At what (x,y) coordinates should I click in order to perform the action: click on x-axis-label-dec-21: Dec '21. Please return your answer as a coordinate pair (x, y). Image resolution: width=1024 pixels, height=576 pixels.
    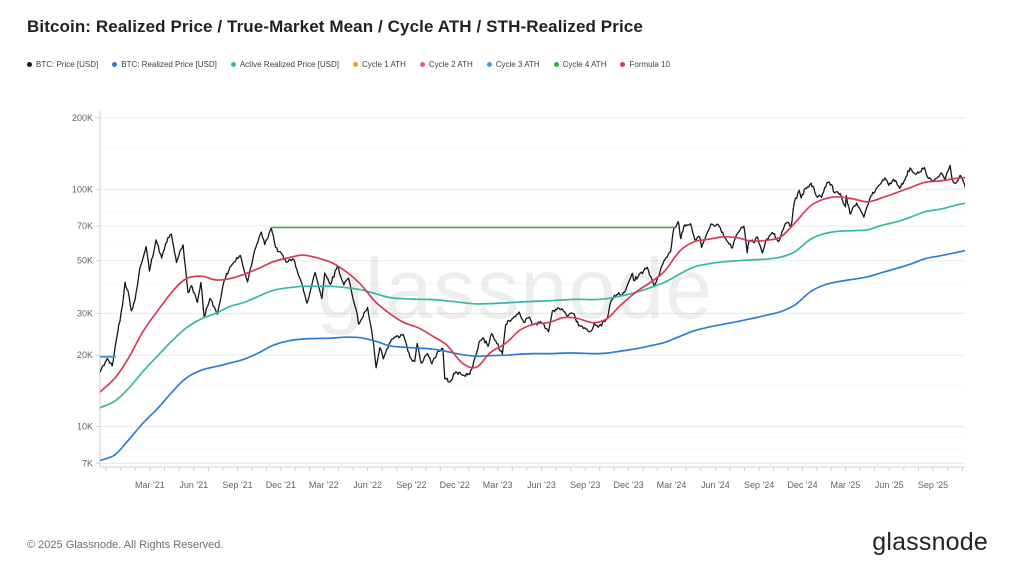
    Looking at the image, I should click on (281, 485).